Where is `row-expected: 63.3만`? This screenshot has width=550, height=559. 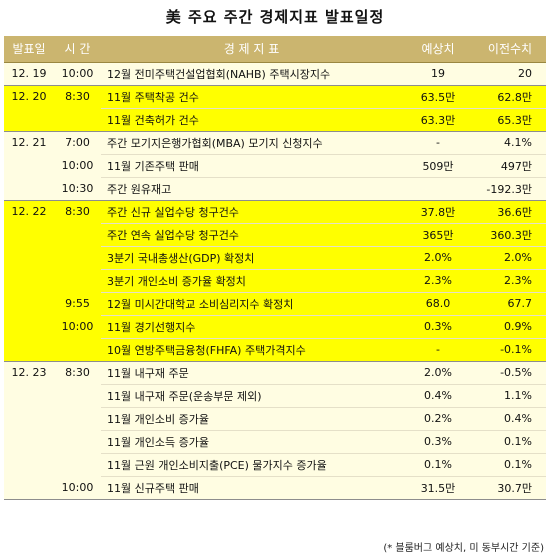 row-expected: 63.3만 is located at coordinates (438, 120).